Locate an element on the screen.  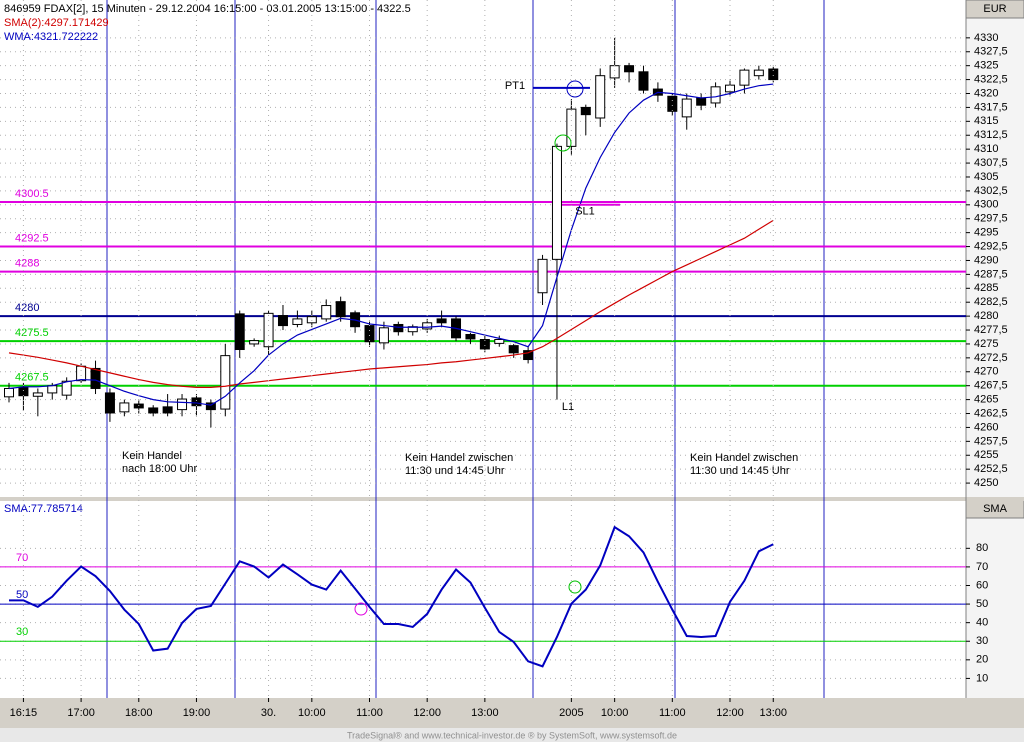
y-tick-label: 4255 is located at coordinates (986, 455).